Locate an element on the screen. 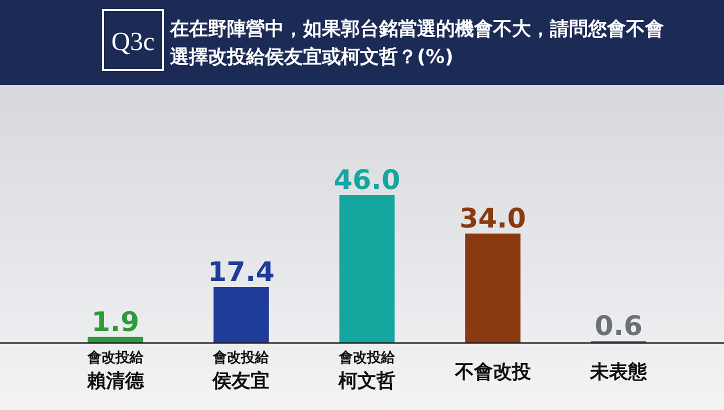 The width and height of the screenshot is (724, 410). text: Q3c is located at coordinates (133, 41).